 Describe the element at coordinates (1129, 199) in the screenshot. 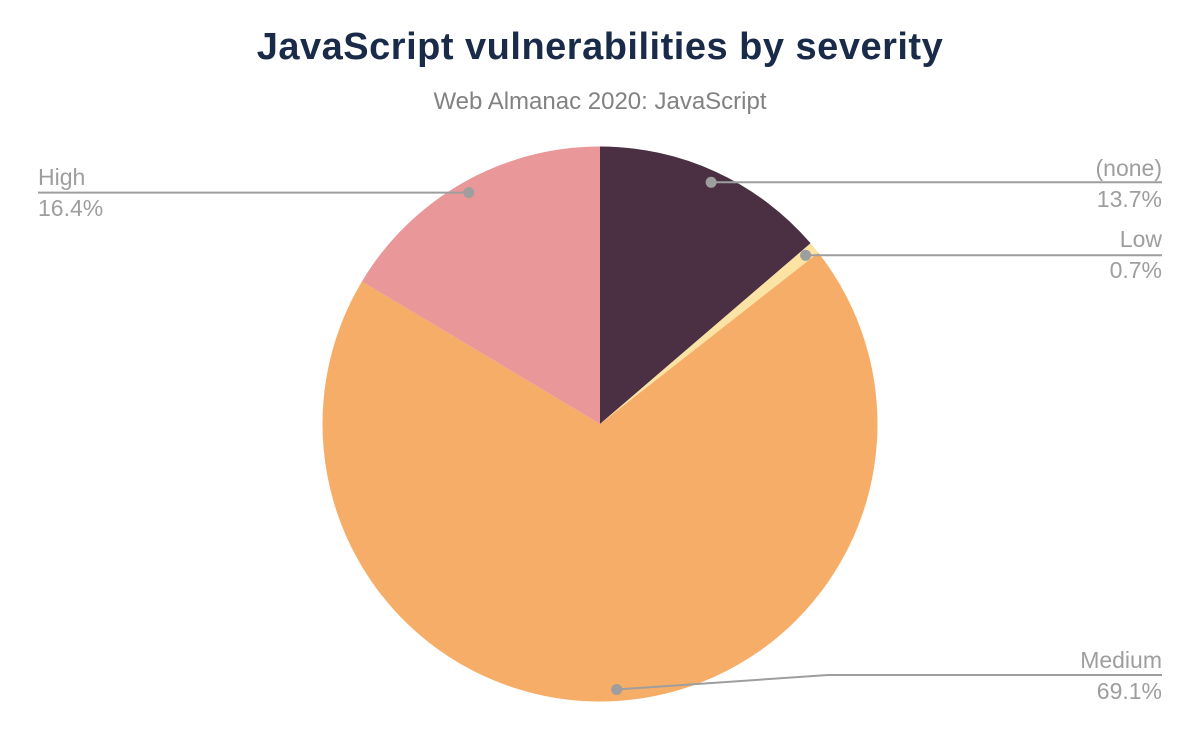

I see `slice-percentage: 13.7%` at that location.